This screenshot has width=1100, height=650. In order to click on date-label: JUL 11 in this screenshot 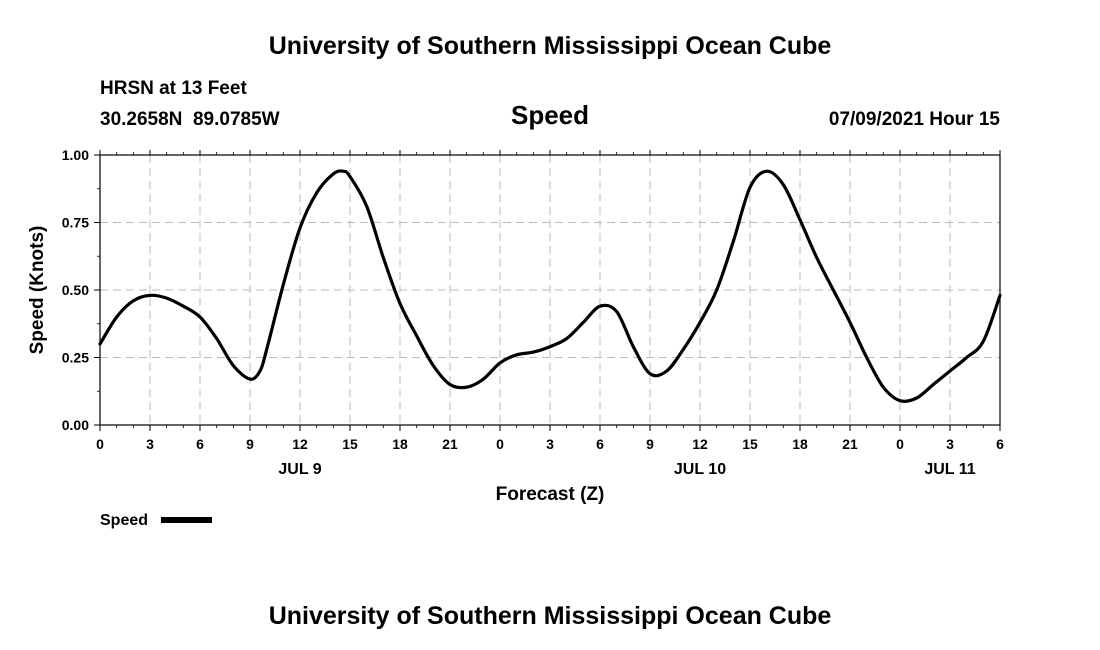, I will do `click(949, 469)`.